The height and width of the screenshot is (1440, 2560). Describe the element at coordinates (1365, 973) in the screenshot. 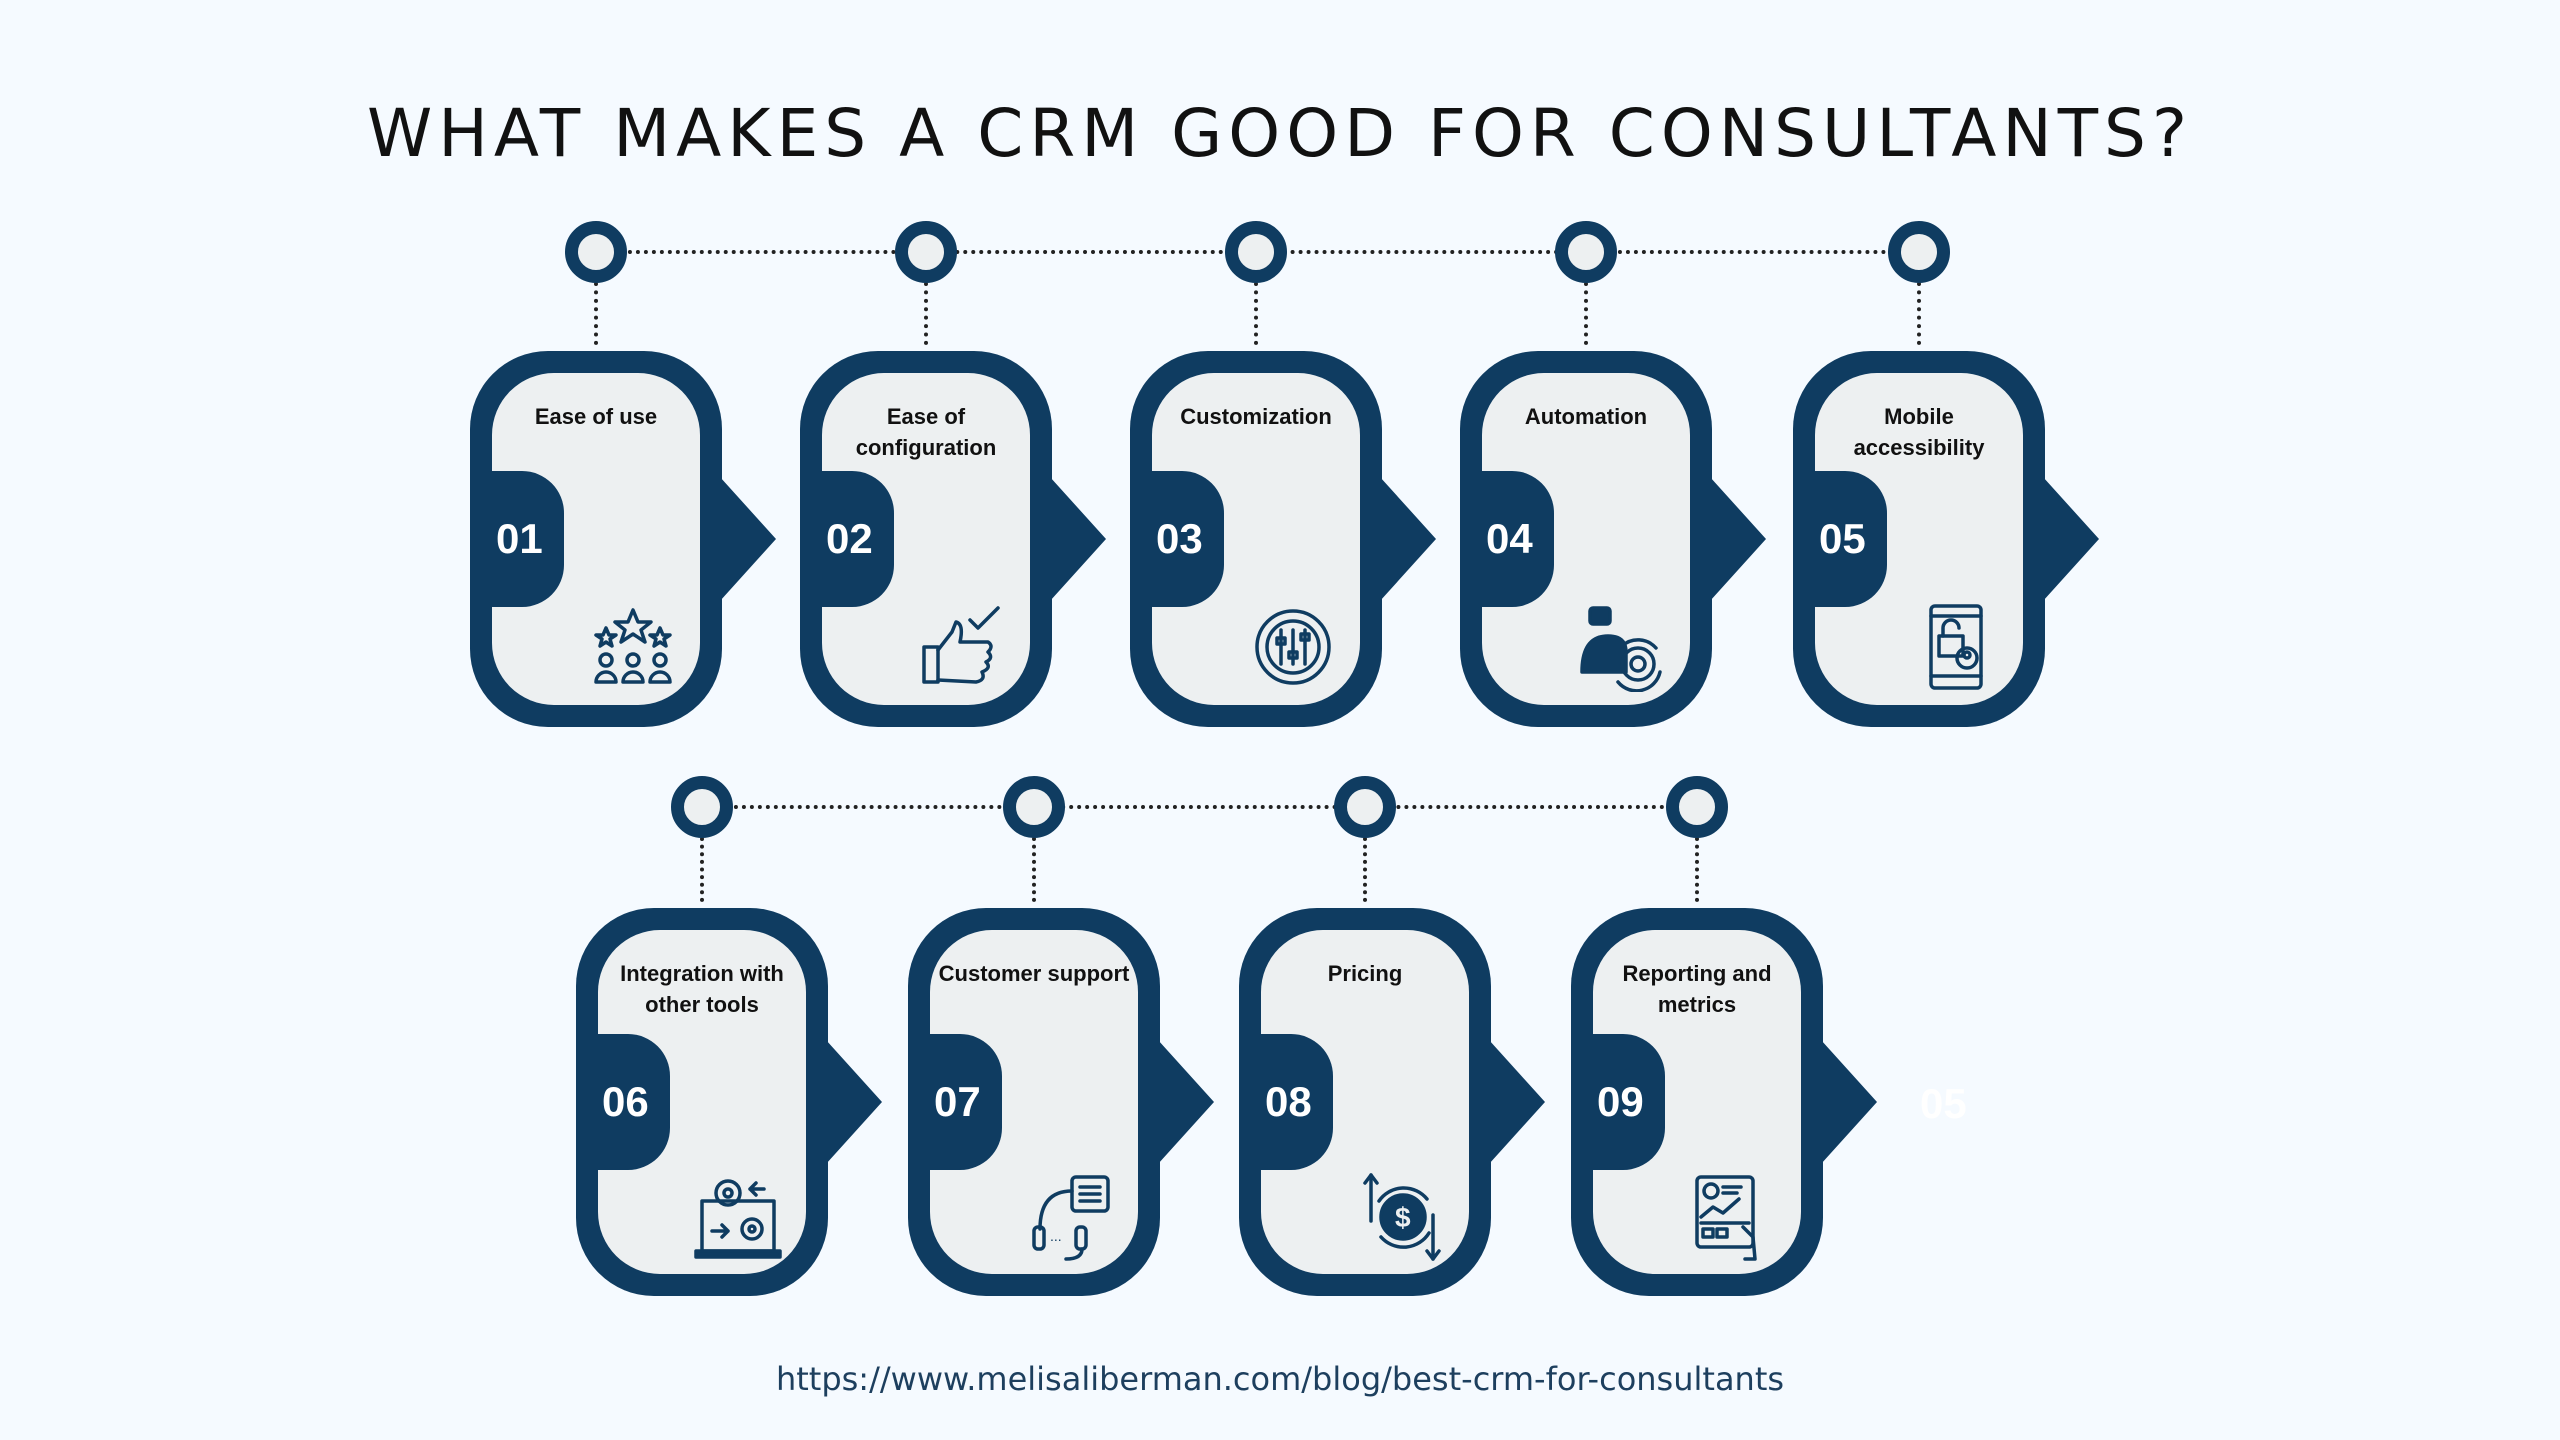

I see `step-title: Pricing` at that location.